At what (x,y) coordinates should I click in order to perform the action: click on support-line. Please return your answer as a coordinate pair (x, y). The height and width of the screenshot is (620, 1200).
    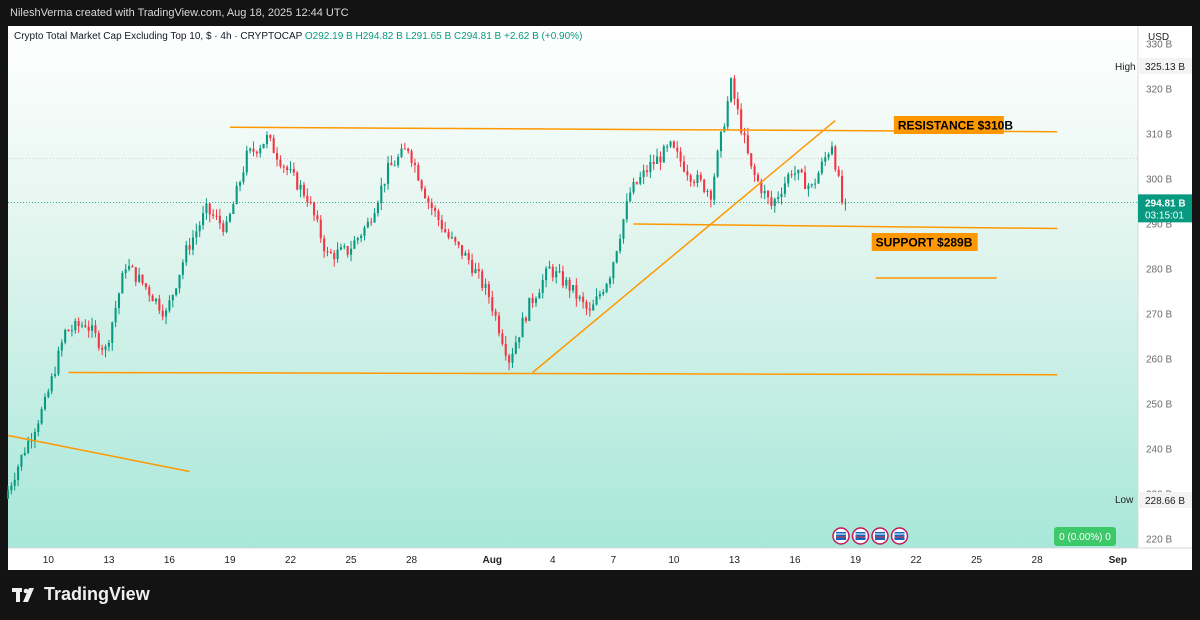
    Looking at the image, I should click on (845, 226).